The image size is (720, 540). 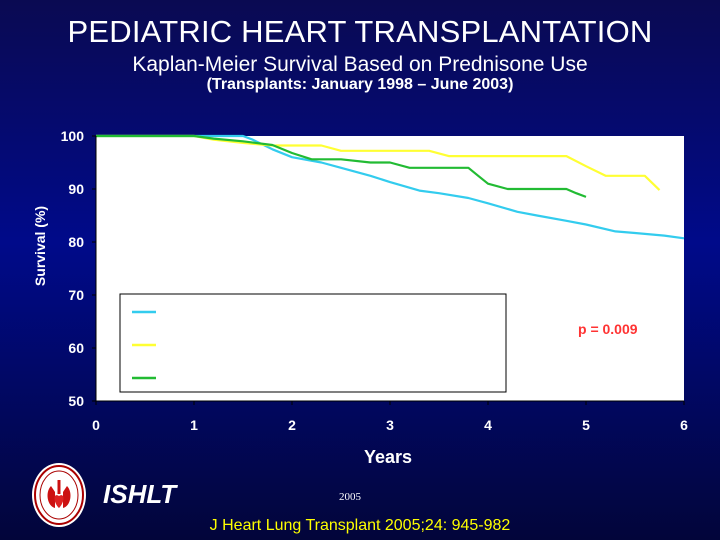 What do you see at coordinates (194, 425) in the screenshot?
I see `x-tick-label: 1` at bounding box center [194, 425].